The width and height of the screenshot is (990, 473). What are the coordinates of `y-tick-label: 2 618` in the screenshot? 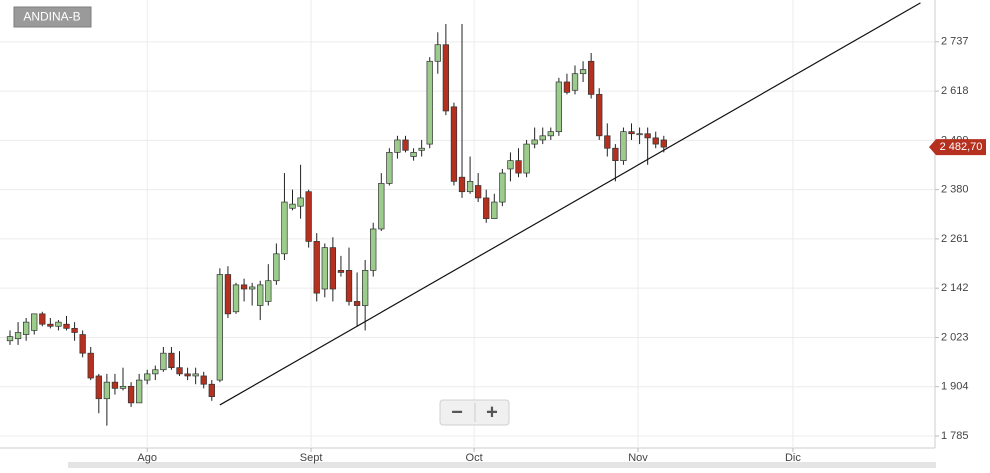 It's located at (955, 91).